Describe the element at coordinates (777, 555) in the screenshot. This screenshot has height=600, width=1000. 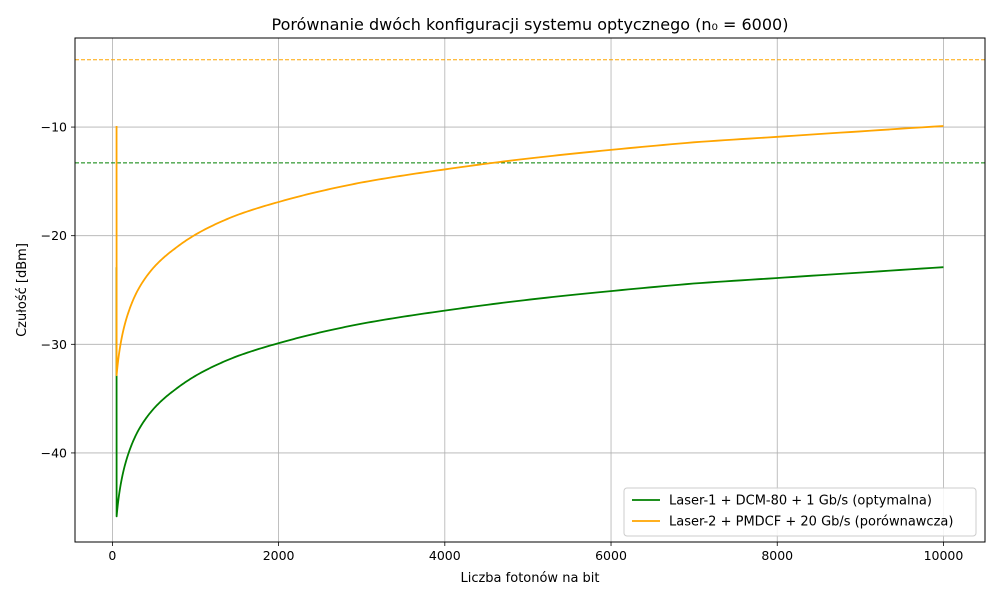
I see `x-tick-label: 8000` at that location.